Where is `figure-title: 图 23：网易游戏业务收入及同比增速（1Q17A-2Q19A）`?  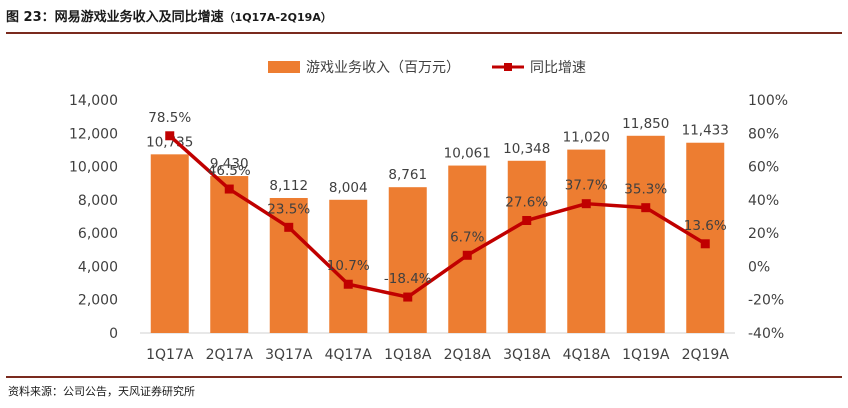 figure-title: 图 23：网易游戏业务收入及同比增速（1Q17A-2Q19A） is located at coordinates (169, 15).